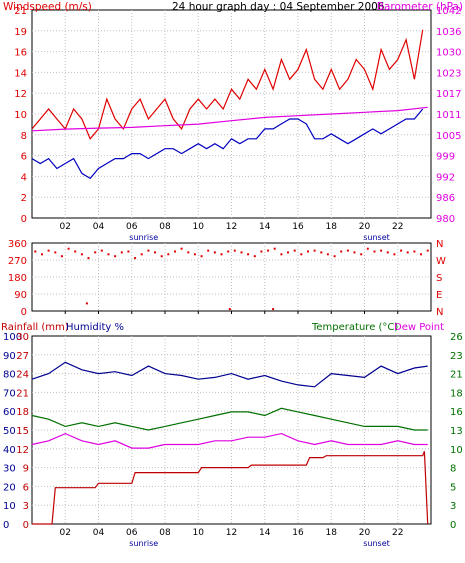 The image size is (465, 563). What do you see at coordinates (20, 115) in the screenshot?
I see `wind-y-tick: 10` at bounding box center [20, 115].